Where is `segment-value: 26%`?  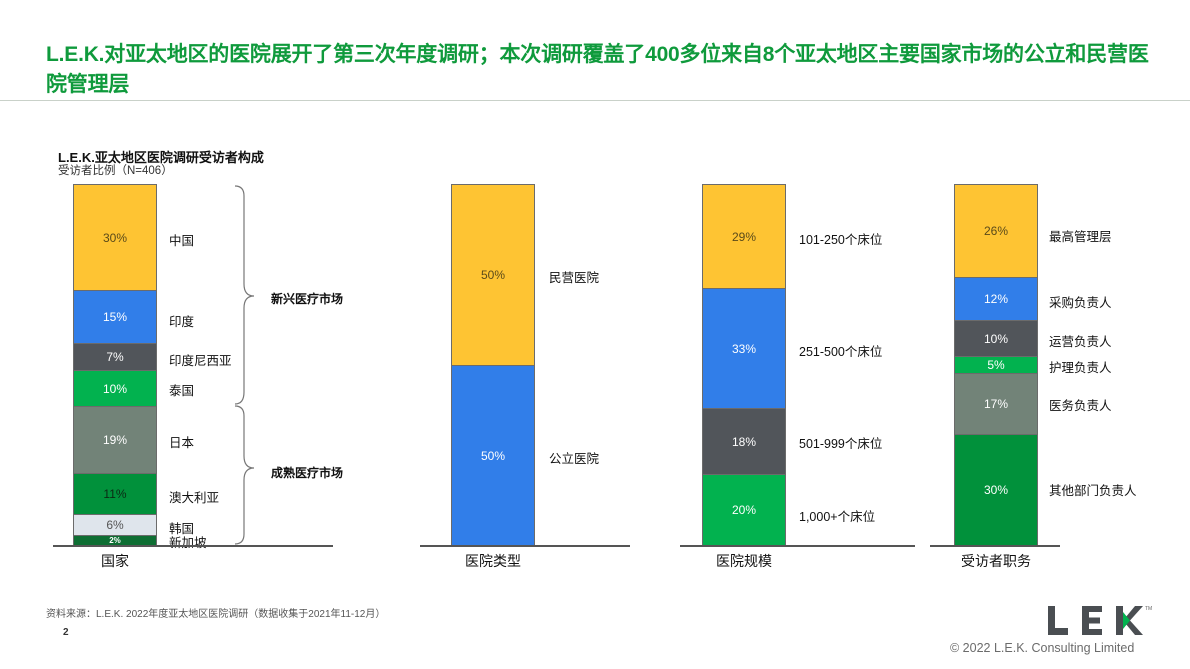
segment-value: 26% is located at coordinates (996, 231).